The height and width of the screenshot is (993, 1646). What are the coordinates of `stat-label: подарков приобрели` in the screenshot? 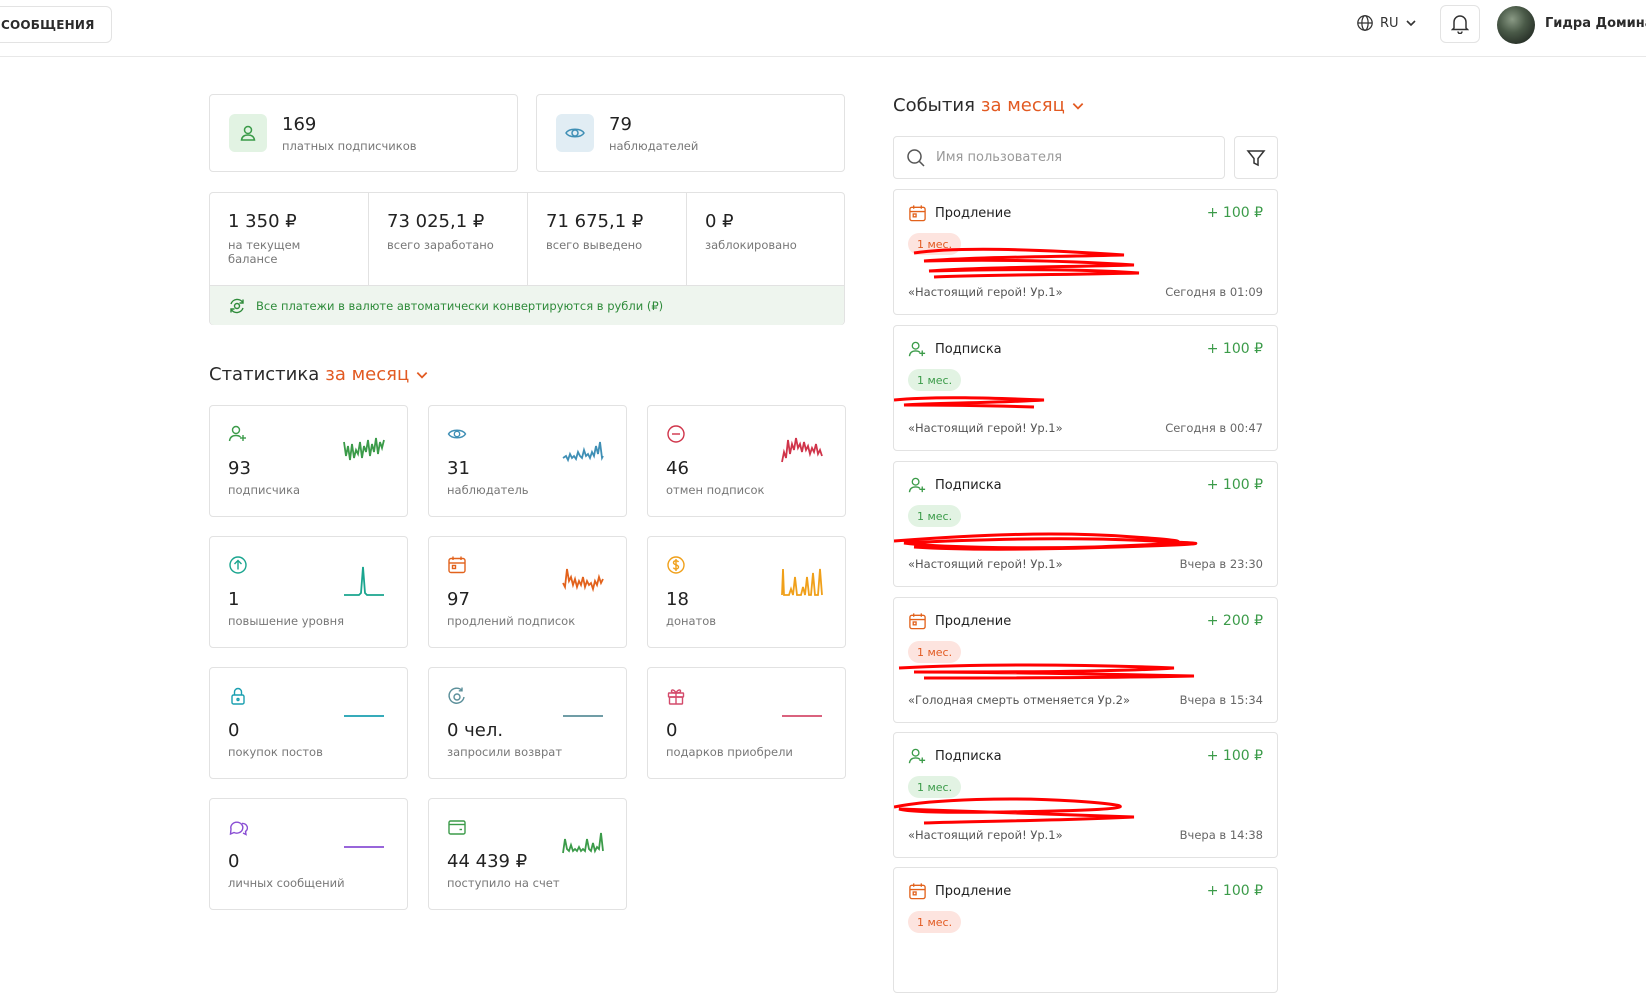 It's located at (729, 752).